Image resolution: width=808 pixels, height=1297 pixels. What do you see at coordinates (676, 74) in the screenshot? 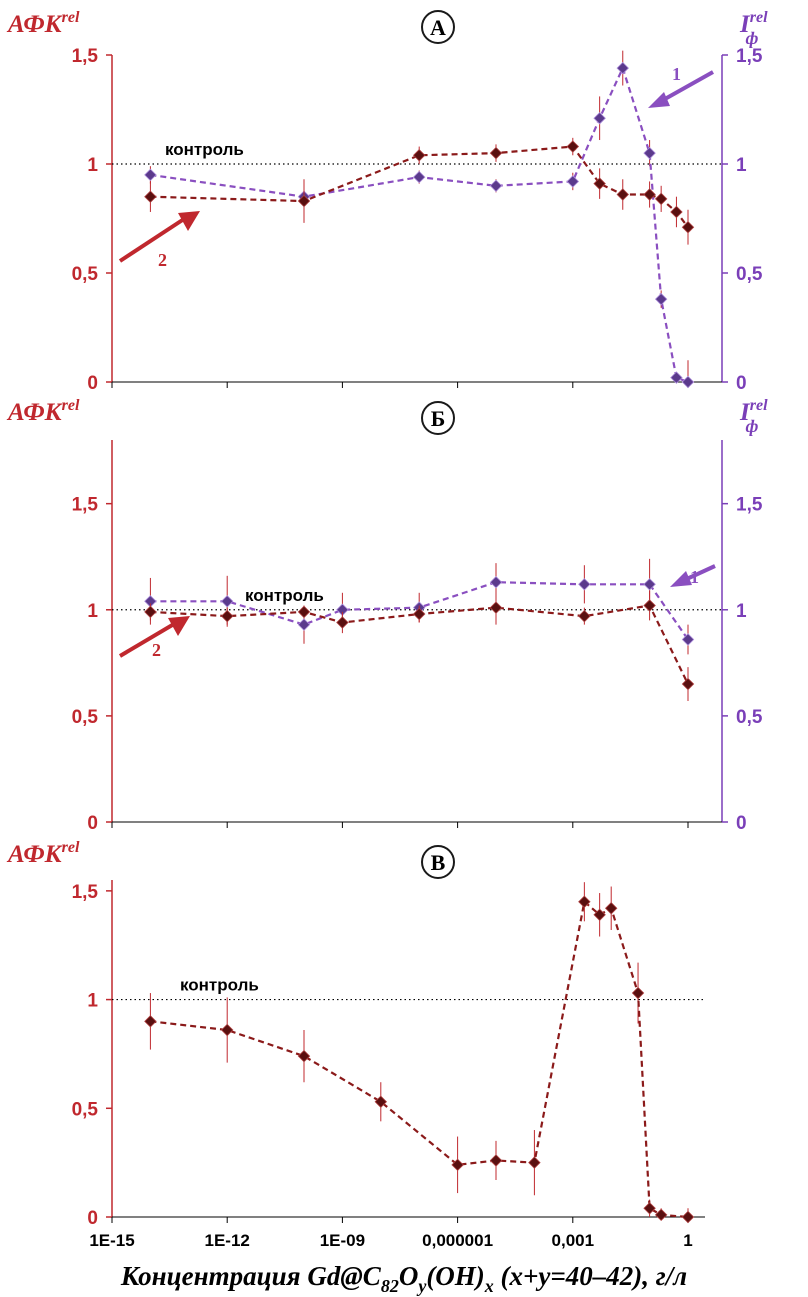
I see `arrow-1-label: 1` at bounding box center [676, 74].